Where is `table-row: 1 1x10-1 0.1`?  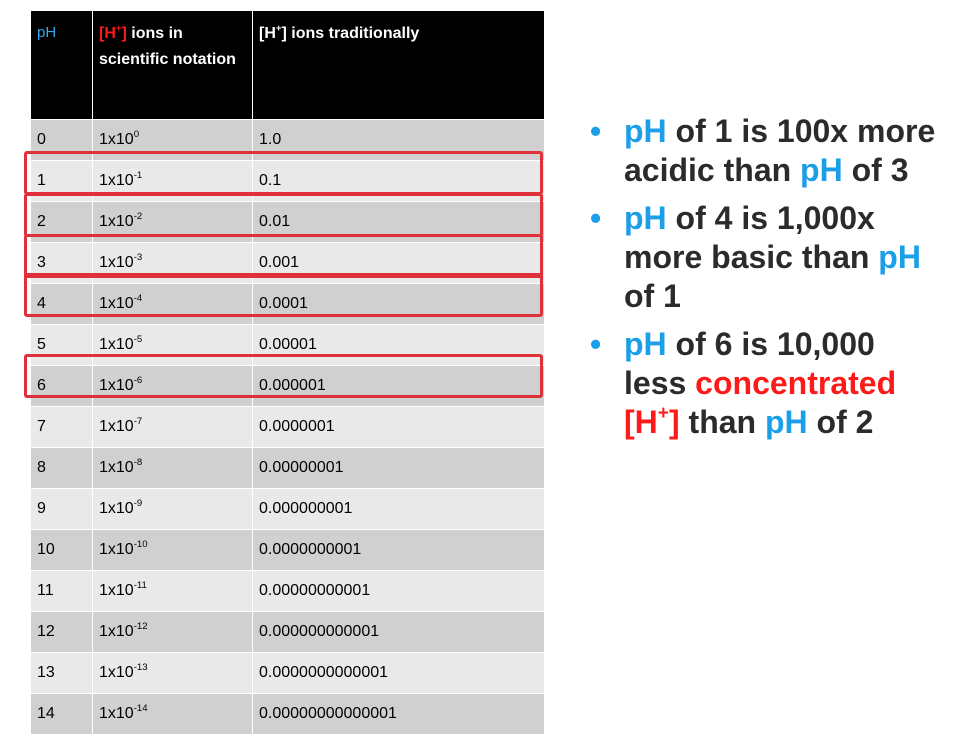 table-row: 1 1x10-1 0.1 is located at coordinates (287, 181).